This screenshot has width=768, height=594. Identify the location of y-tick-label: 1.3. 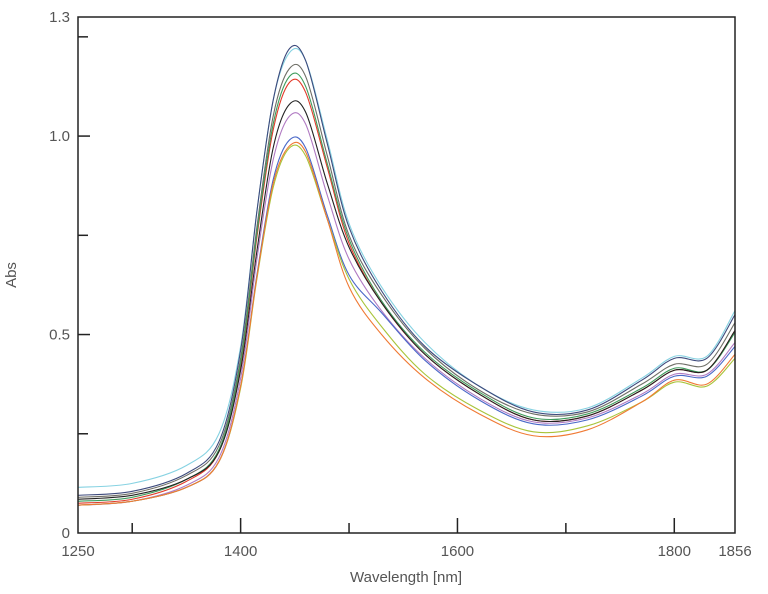
(59, 17).